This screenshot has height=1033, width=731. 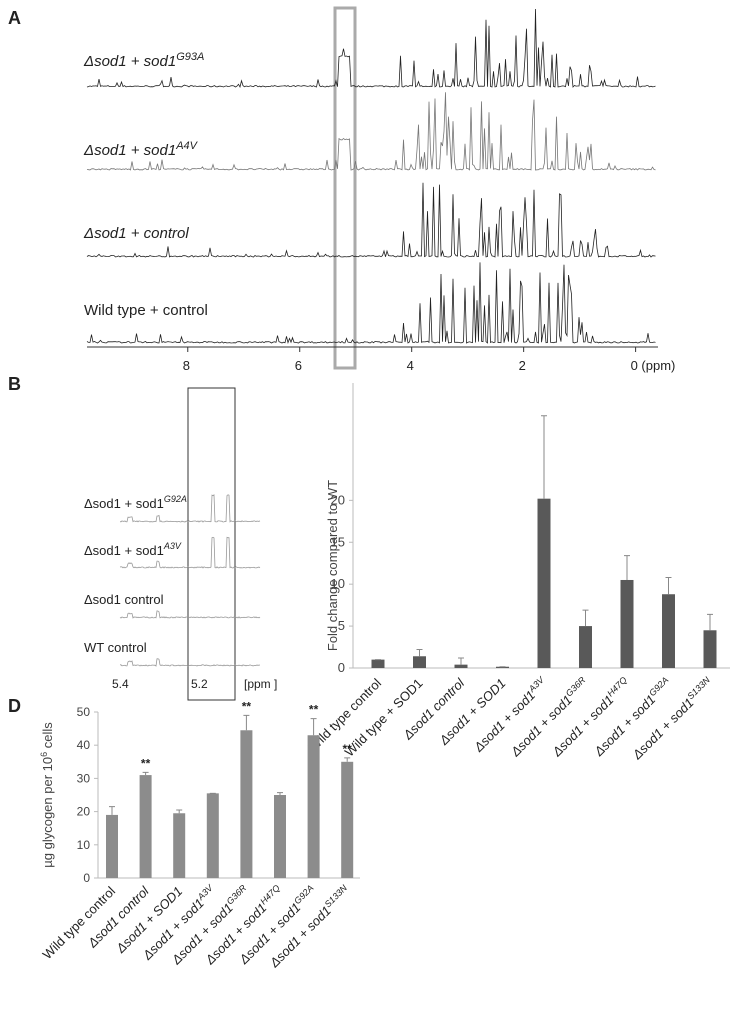 I want to click on y-label-text: µg glycogen per 10, so click(x=47, y=812).